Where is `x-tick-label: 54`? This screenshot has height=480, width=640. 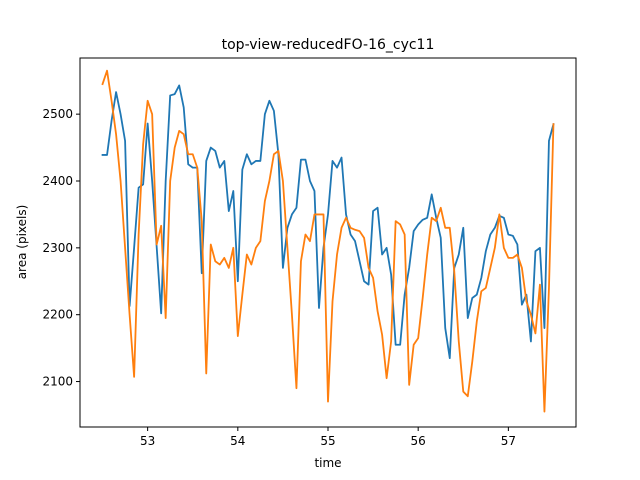
x-tick-label: 54 is located at coordinates (237, 441).